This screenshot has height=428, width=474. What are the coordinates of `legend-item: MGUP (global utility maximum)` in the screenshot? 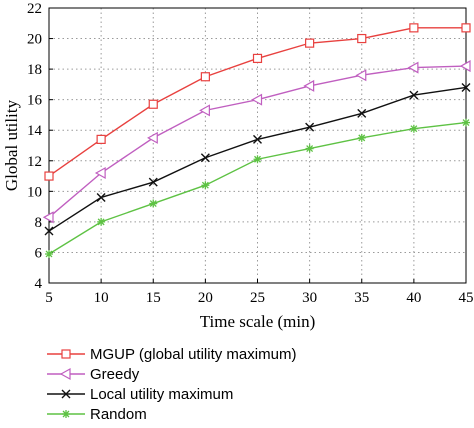 It's located at (171, 354).